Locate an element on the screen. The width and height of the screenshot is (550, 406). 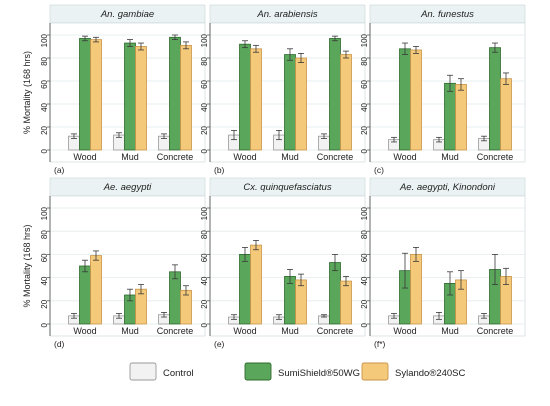
panel-title: Ae. aegypti, Kinondoni is located at coordinates (447, 187).